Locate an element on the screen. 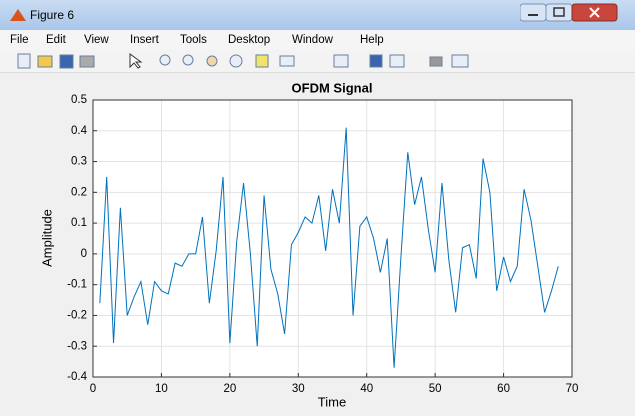  menu-item: Insert is located at coordinates (144, 40).